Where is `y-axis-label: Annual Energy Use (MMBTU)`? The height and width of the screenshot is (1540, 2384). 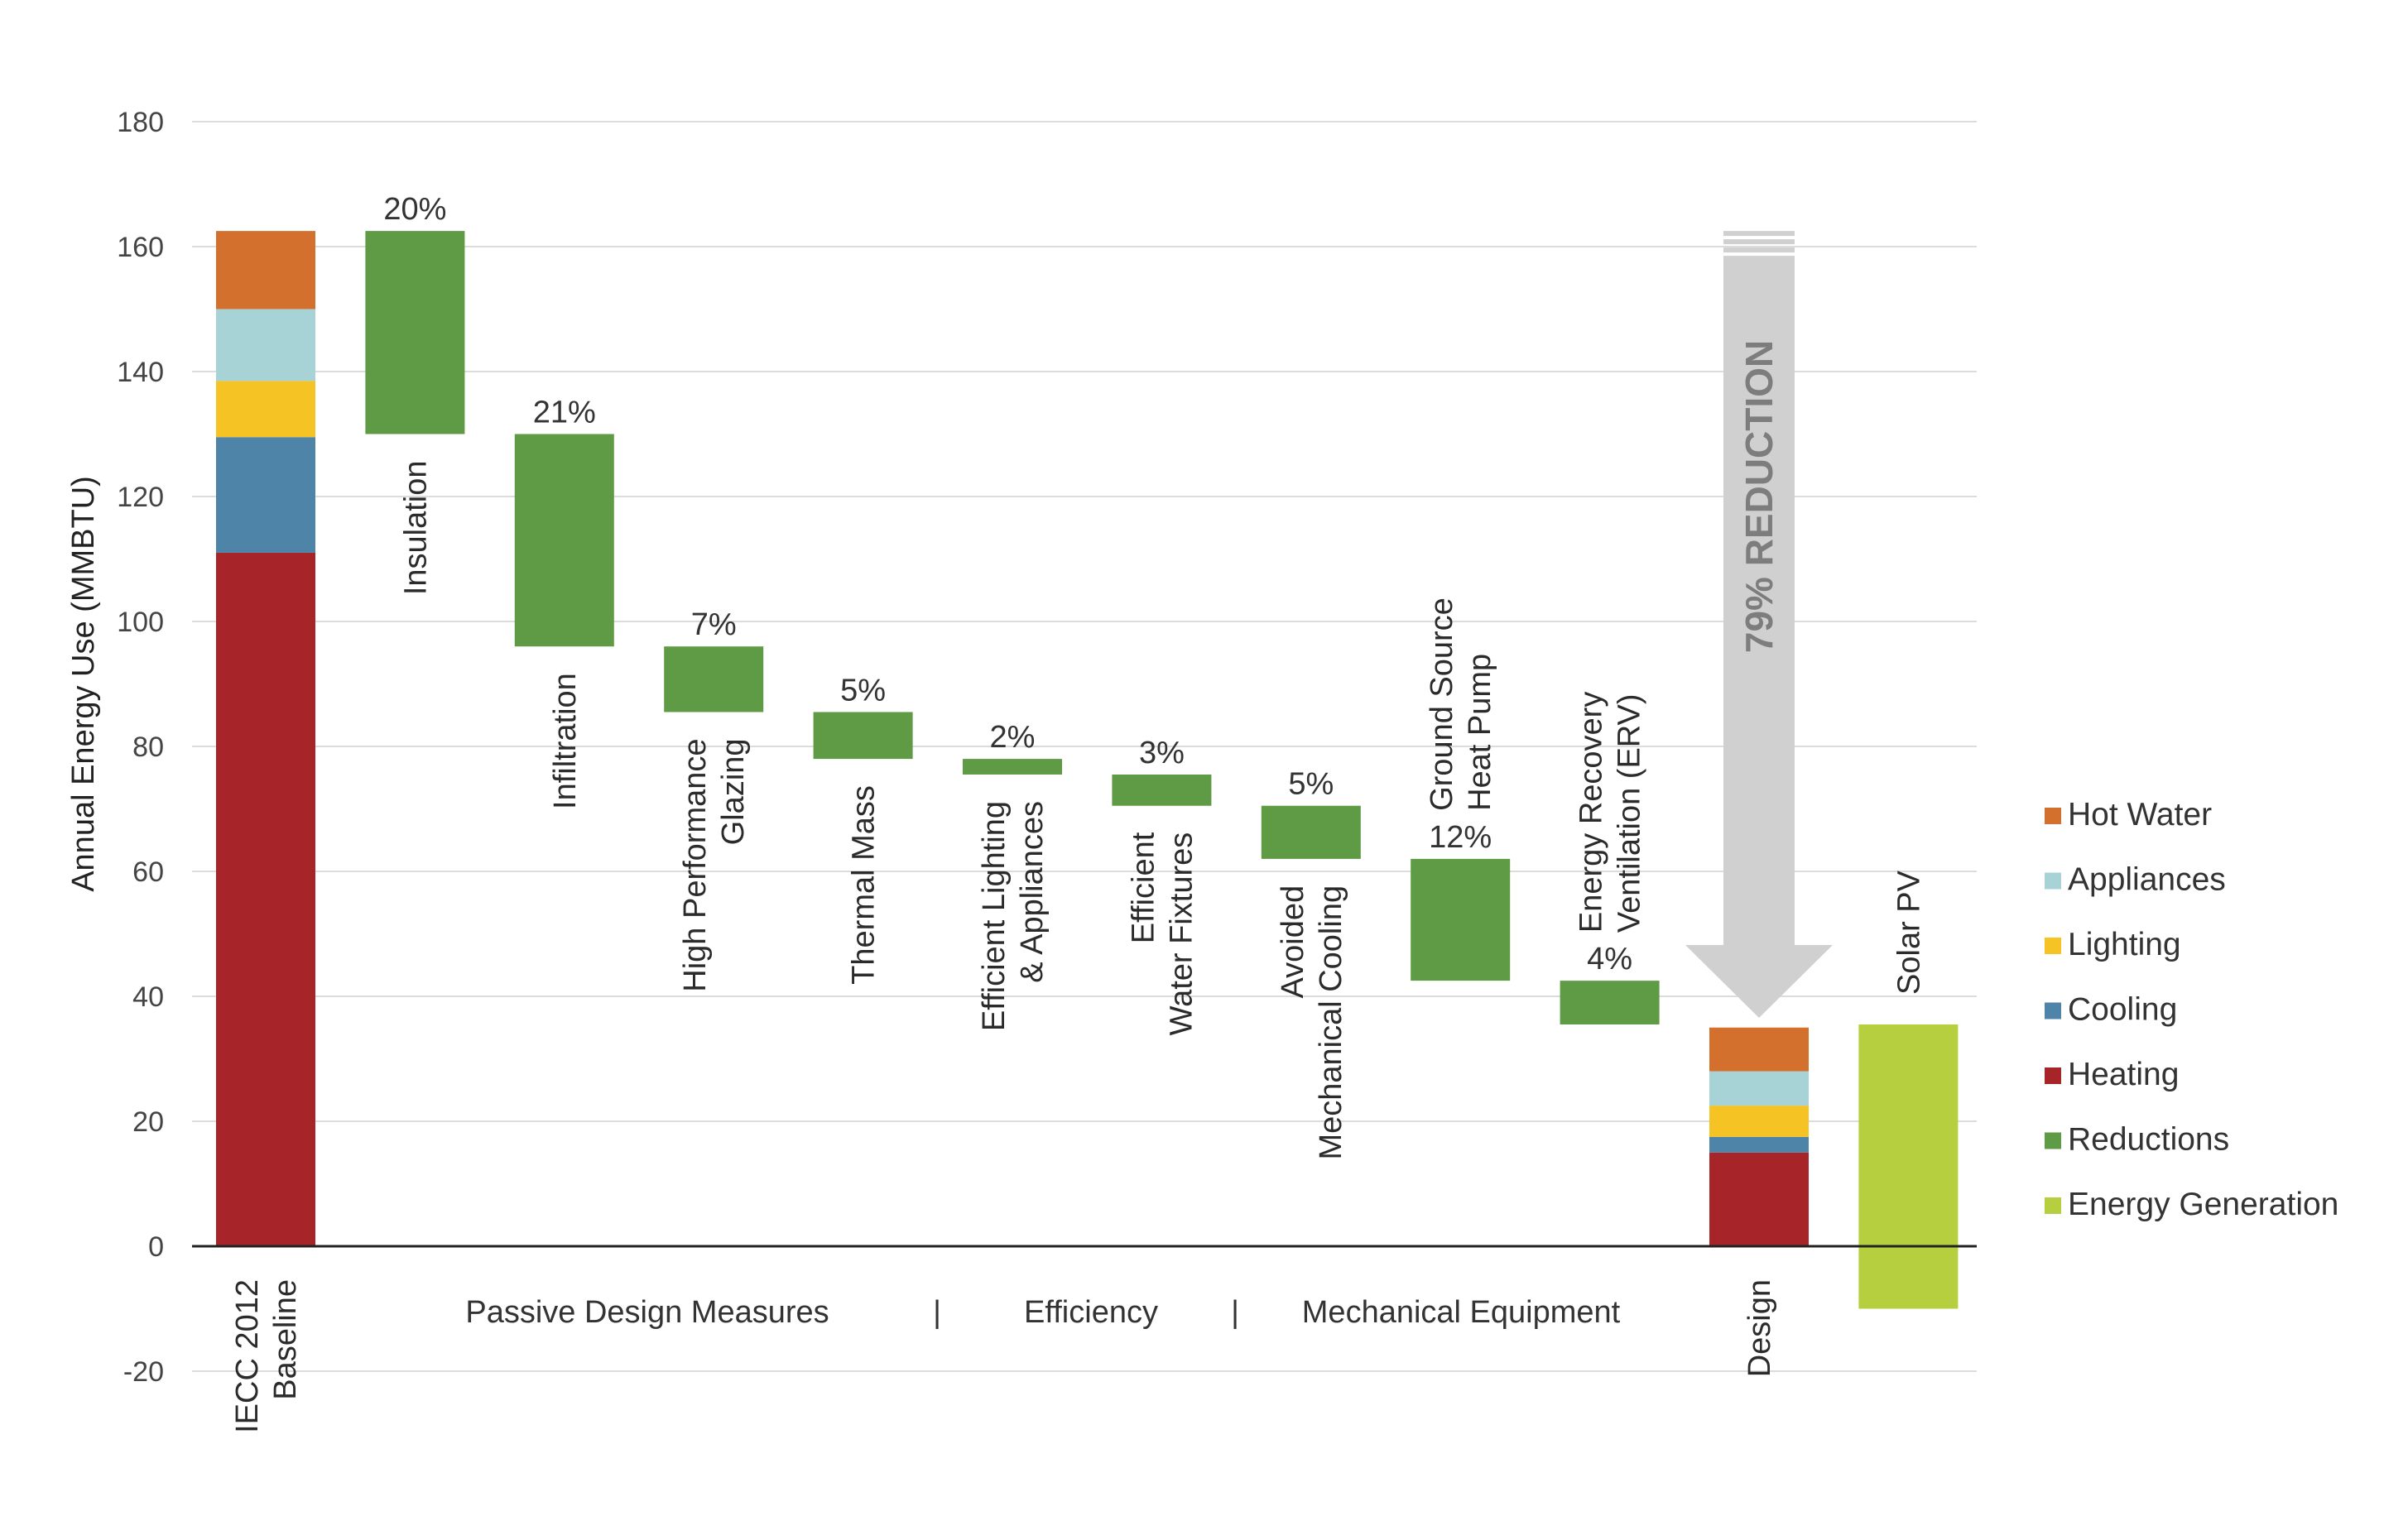 y-axis-label: Annual Energy Use (MMBTU) is located at coordinates (83, 684).